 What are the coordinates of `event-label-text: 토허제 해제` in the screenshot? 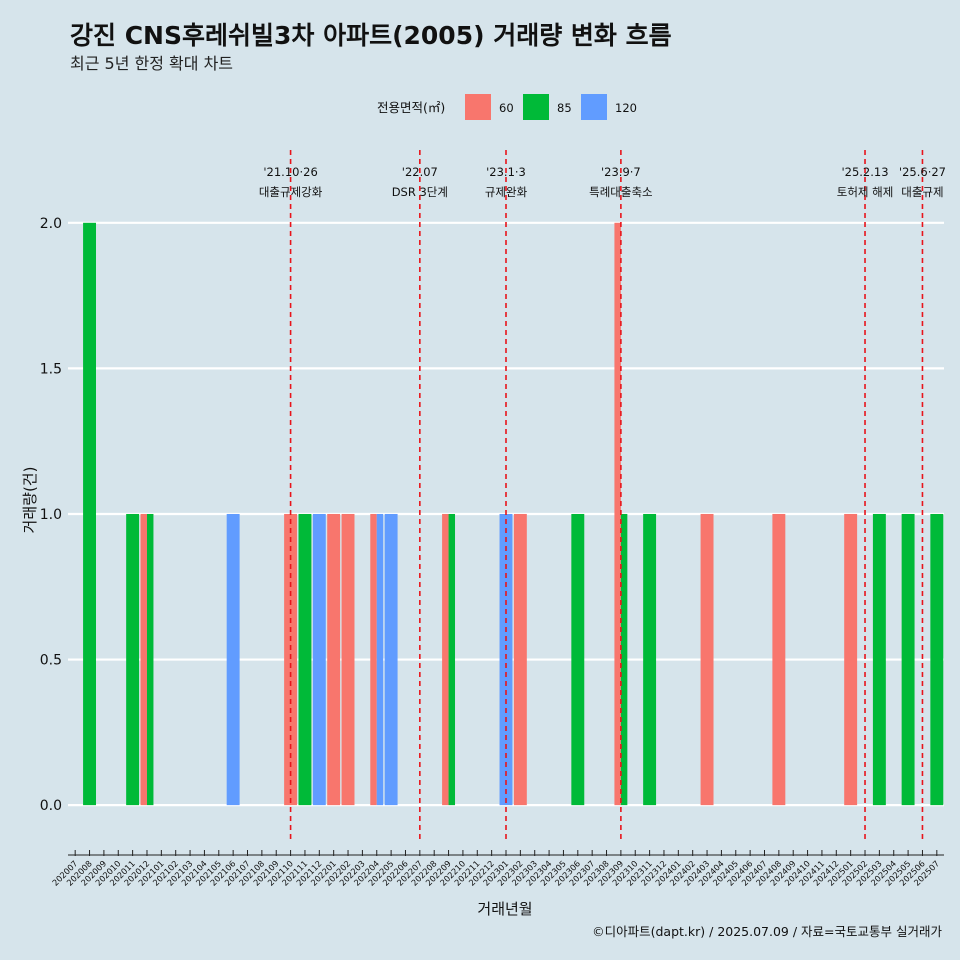 It's located at (865, 192).